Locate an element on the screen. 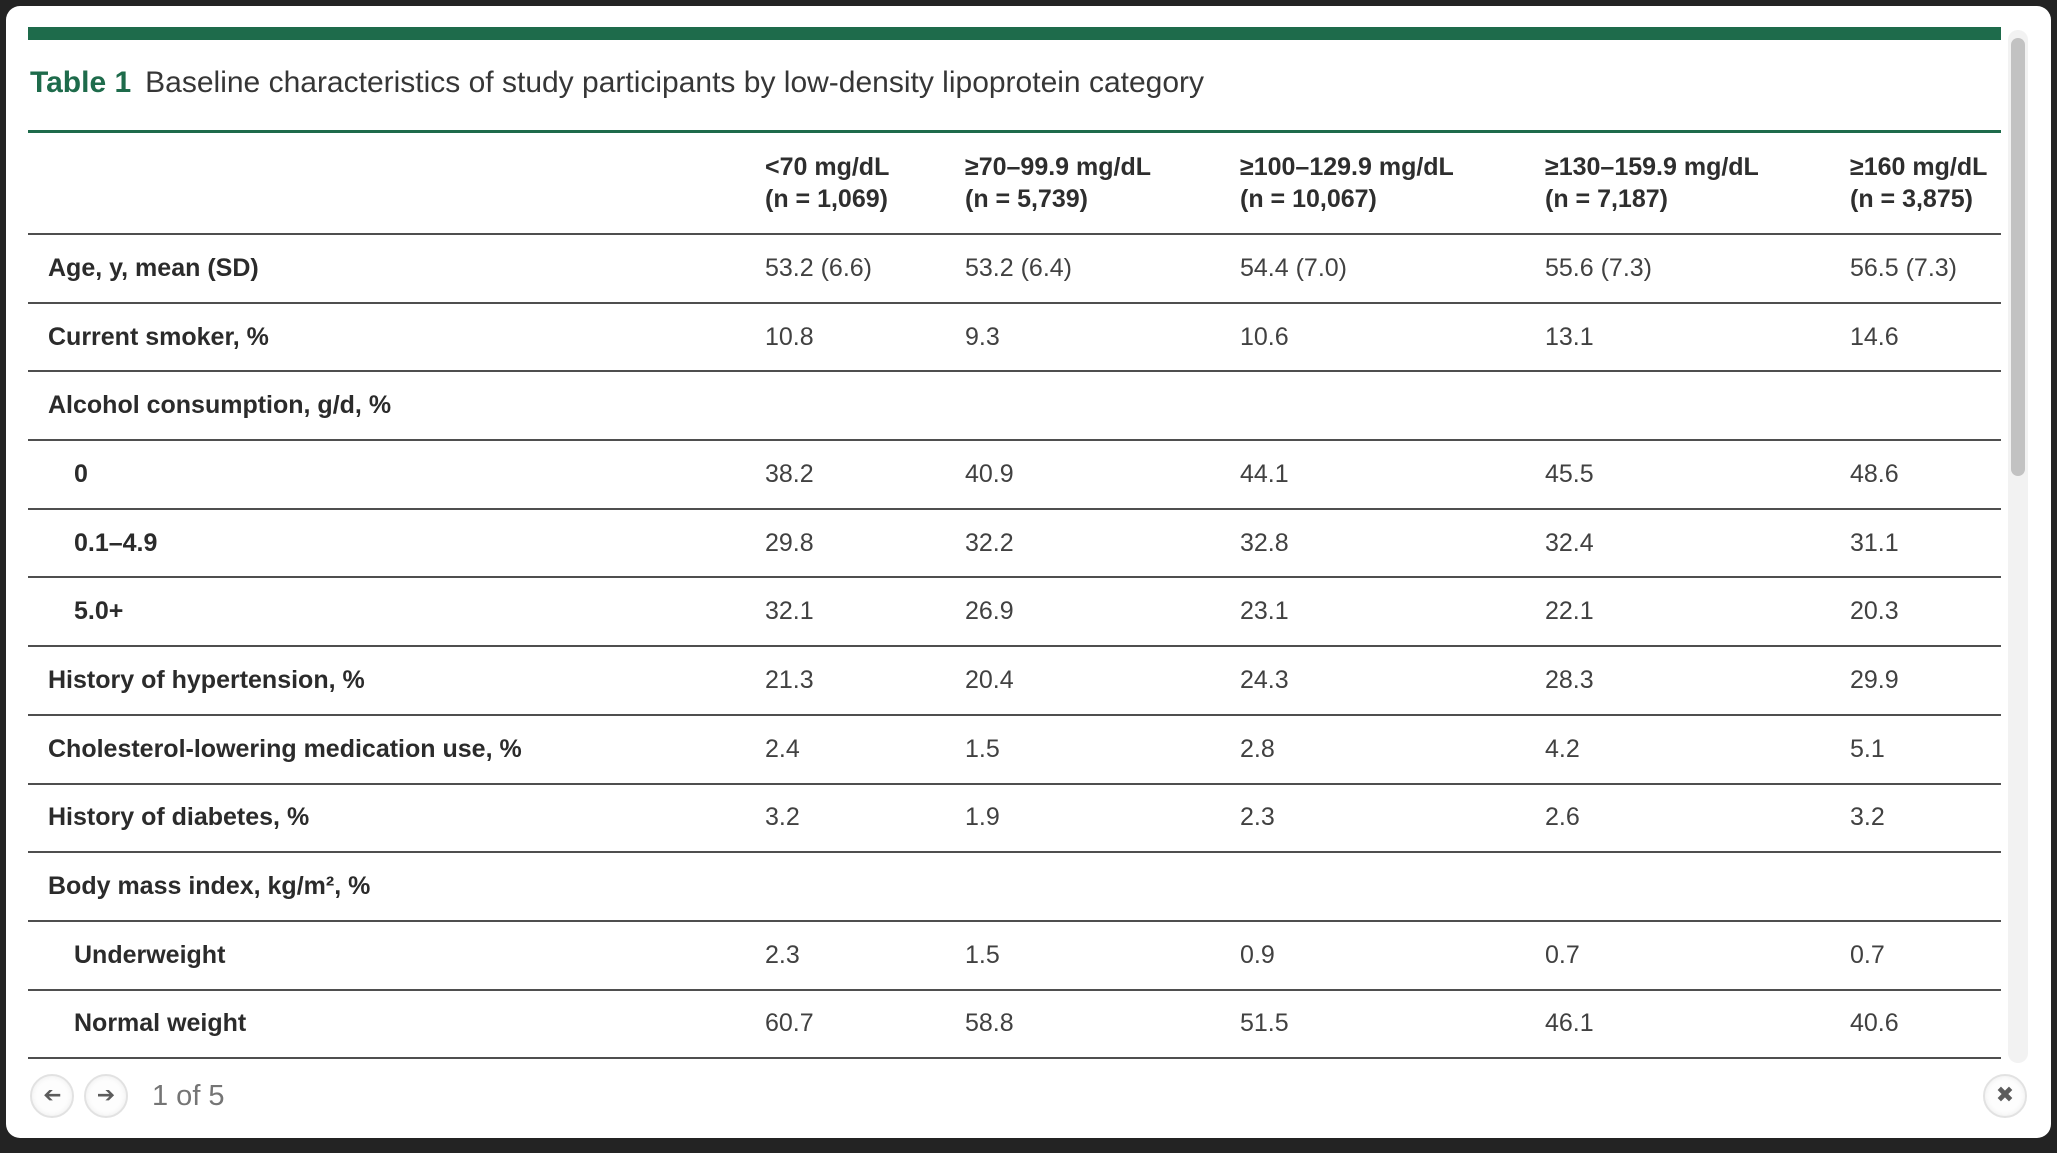 Image resolution: width=2057 pixels, height=1153 pixels. arrow-left-icon: ➔ is located at coordinates (52, 1095).